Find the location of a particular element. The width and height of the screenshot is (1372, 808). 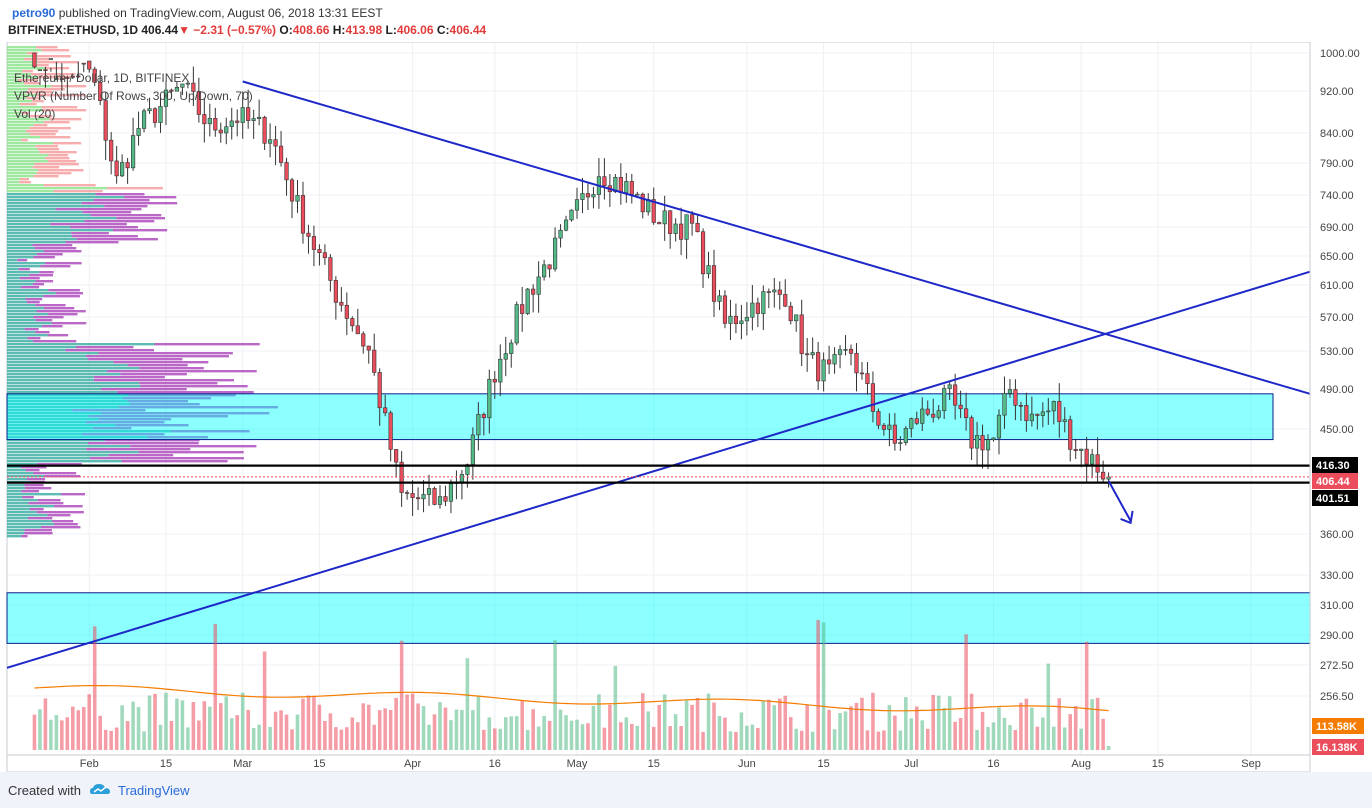

current-tag-bg is located at coordinates (1335, 481).